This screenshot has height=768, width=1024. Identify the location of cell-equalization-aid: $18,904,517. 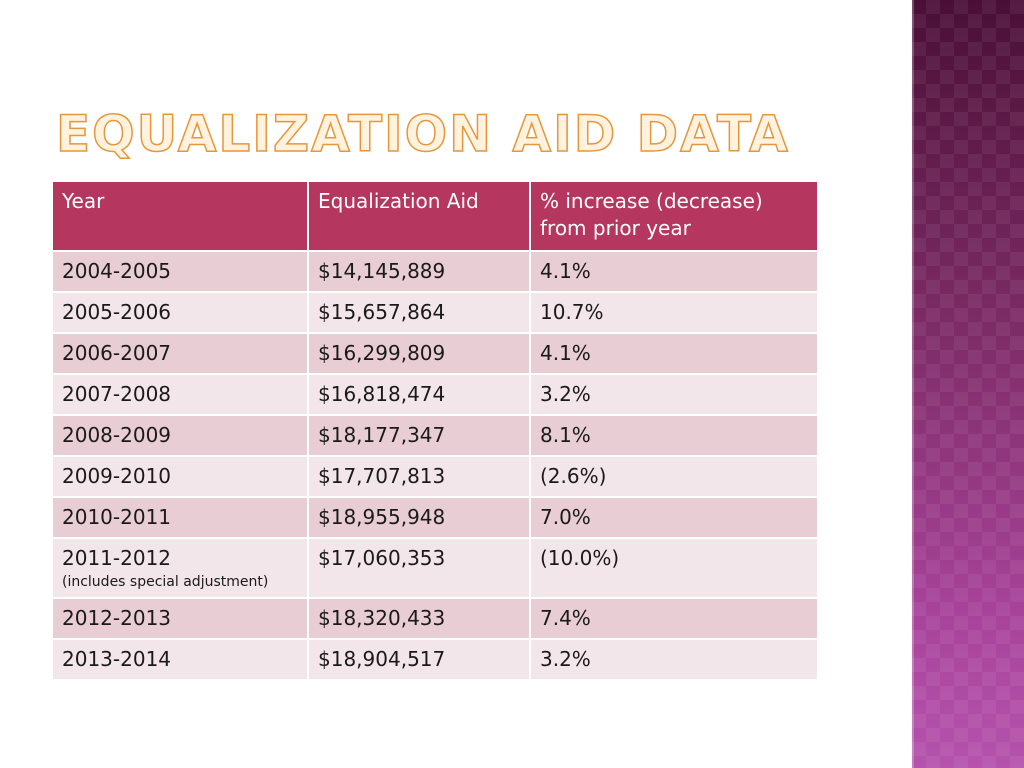
(419, 659).